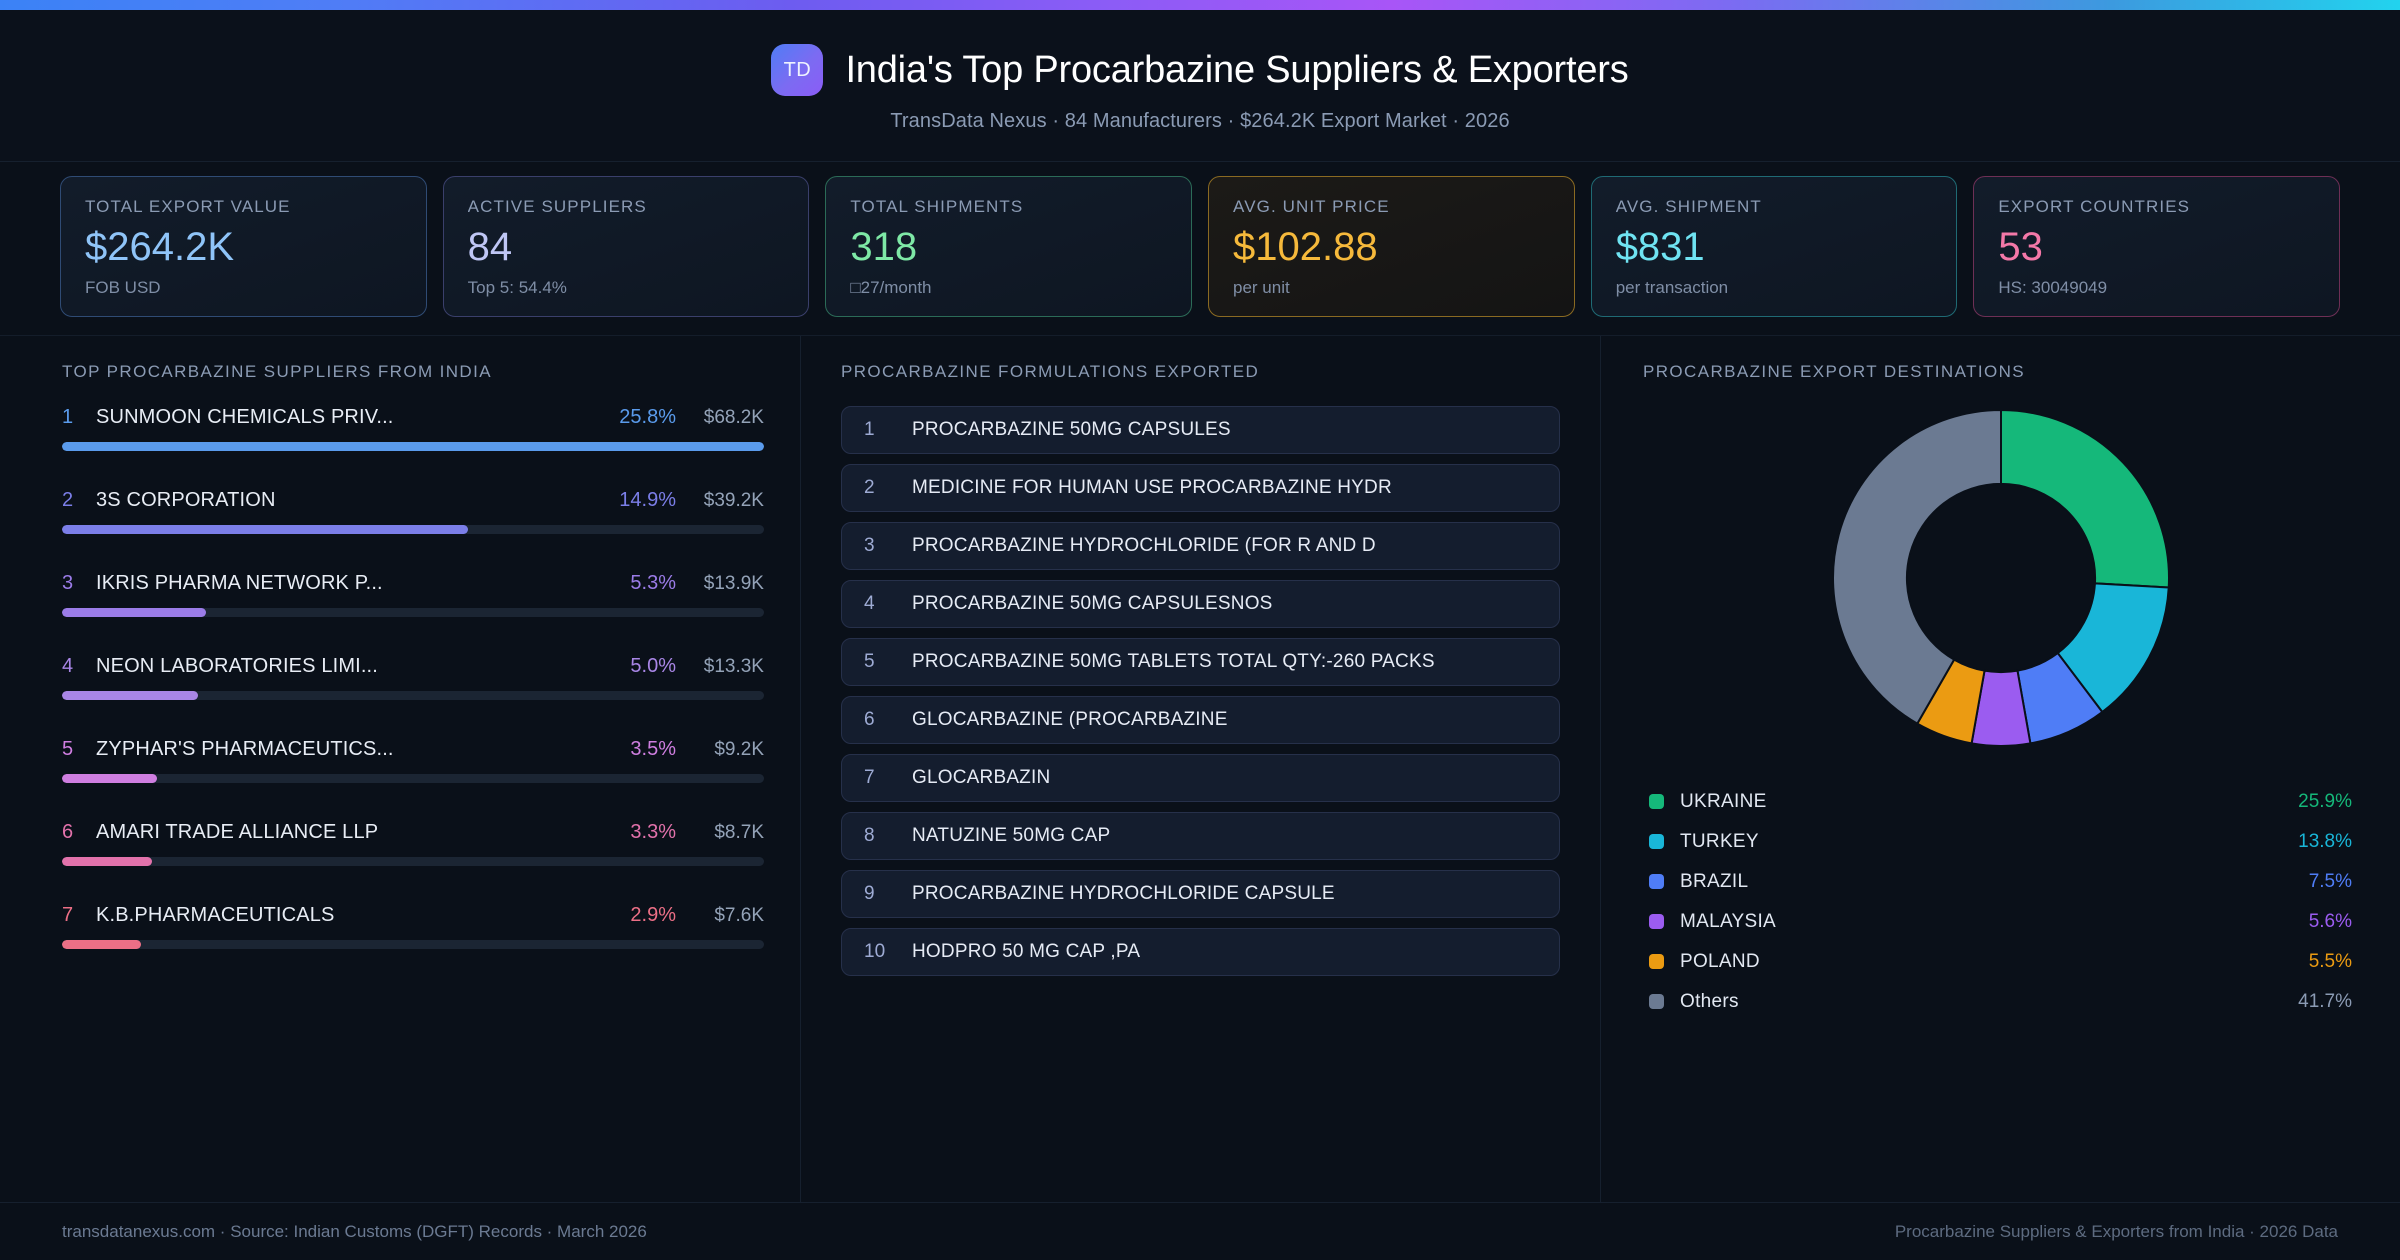  What do you see at coordinates (1050, 371) in the screenshot?
I see `formulations-panel-title: PROCARBAZINE FORMULATIONS EXPORTED` at bounding box center [1050, 371].